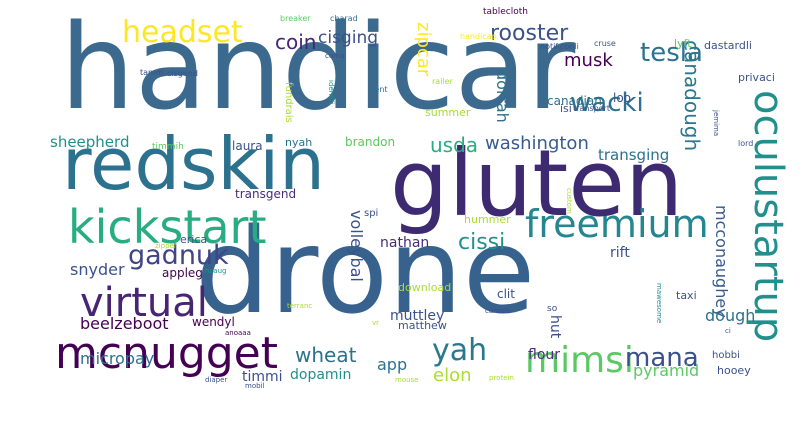 The image size is (807, 427). What do you see at coordinates (152, 72) in the screenshot?
I see `cloud-word: tamm` at bounding box center [152, 72].